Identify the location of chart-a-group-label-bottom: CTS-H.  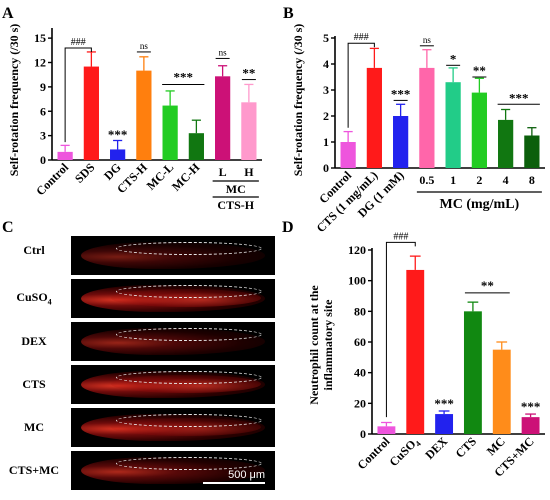
(235, 205).